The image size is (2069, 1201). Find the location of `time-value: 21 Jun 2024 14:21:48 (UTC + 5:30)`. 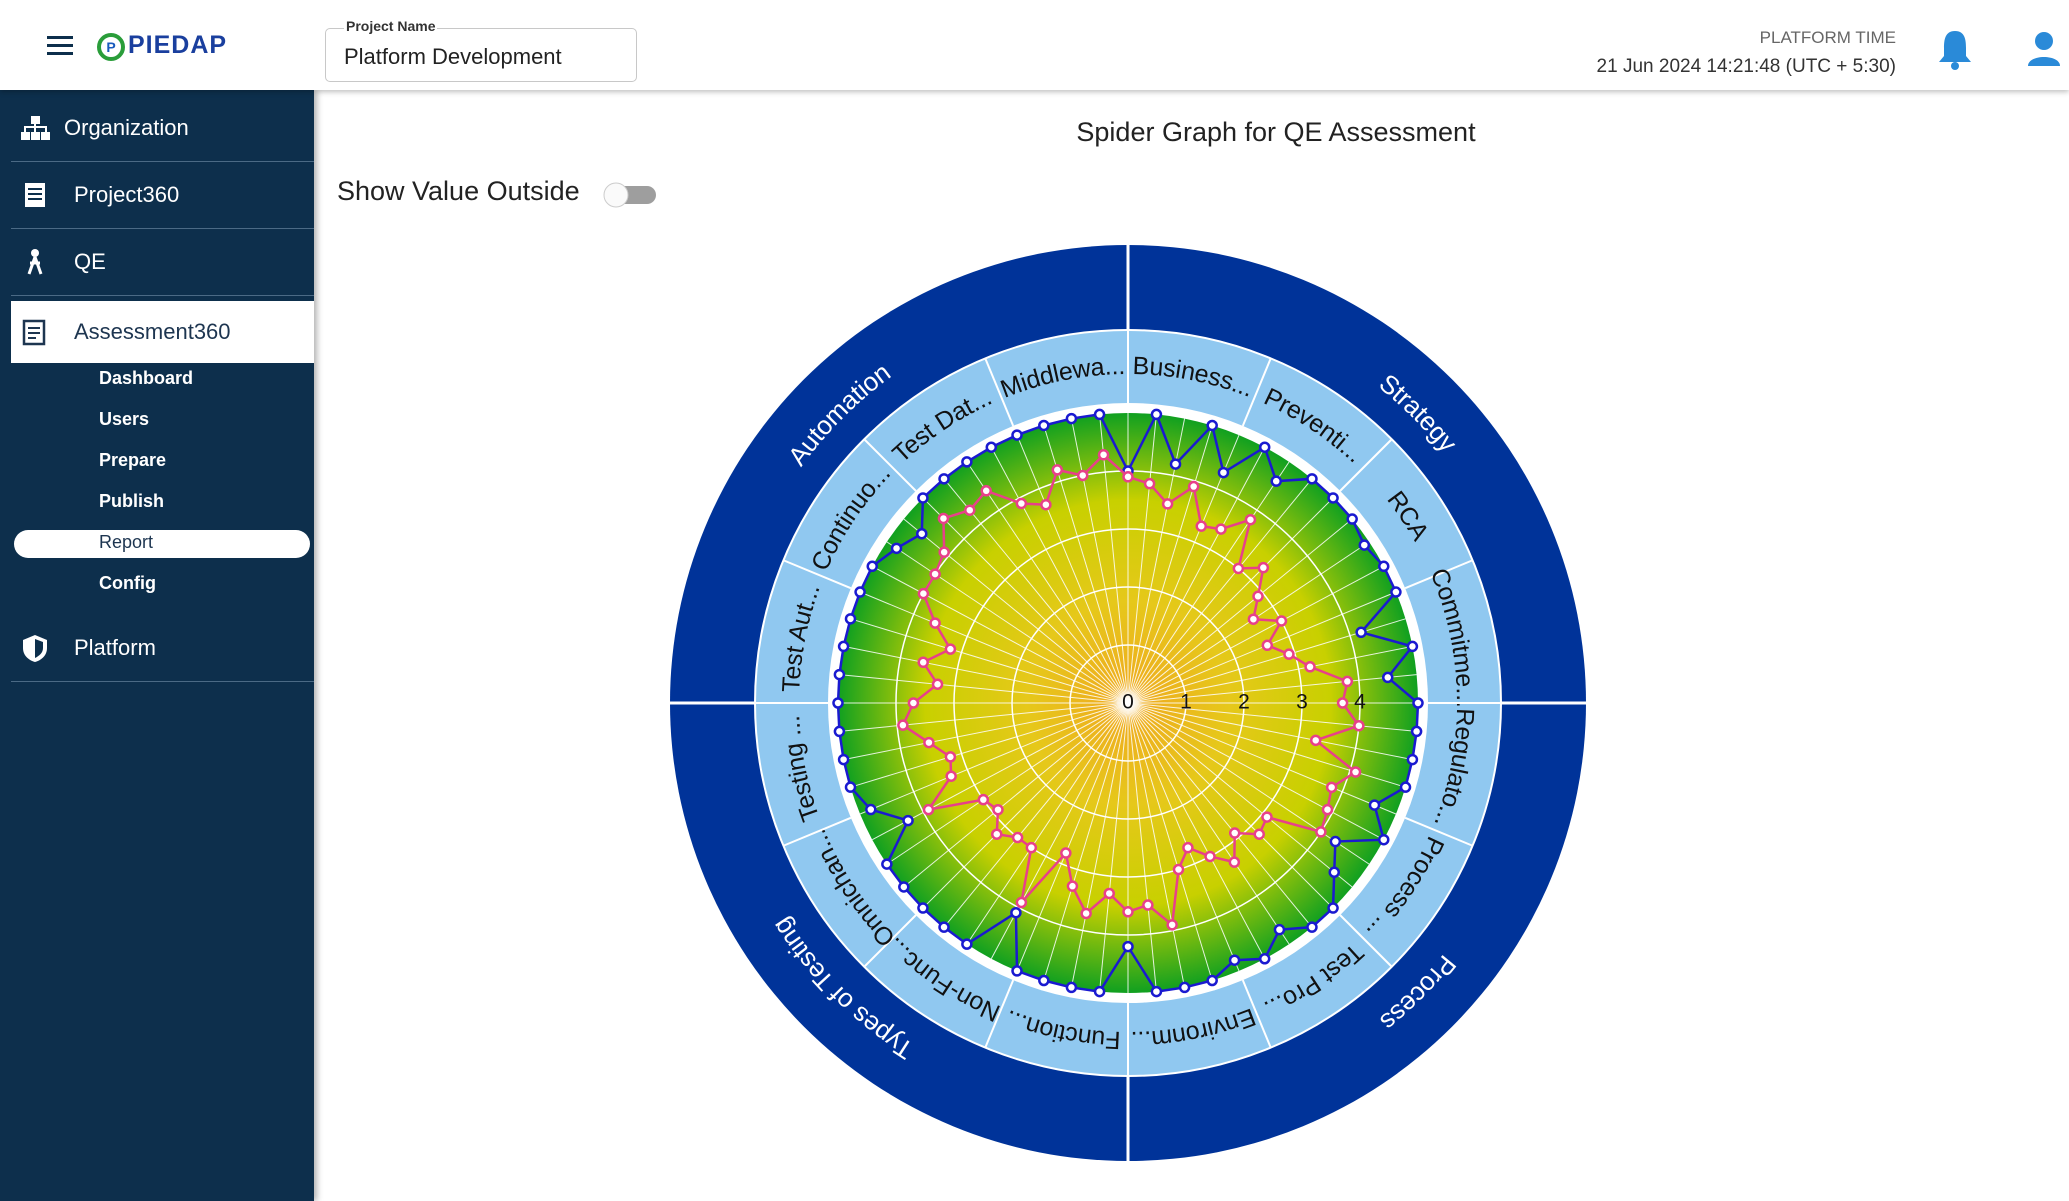

time-value: 21 Jun 2024 14:21:48 (UTC + 5:30) is located at coordinates (1746, 66).